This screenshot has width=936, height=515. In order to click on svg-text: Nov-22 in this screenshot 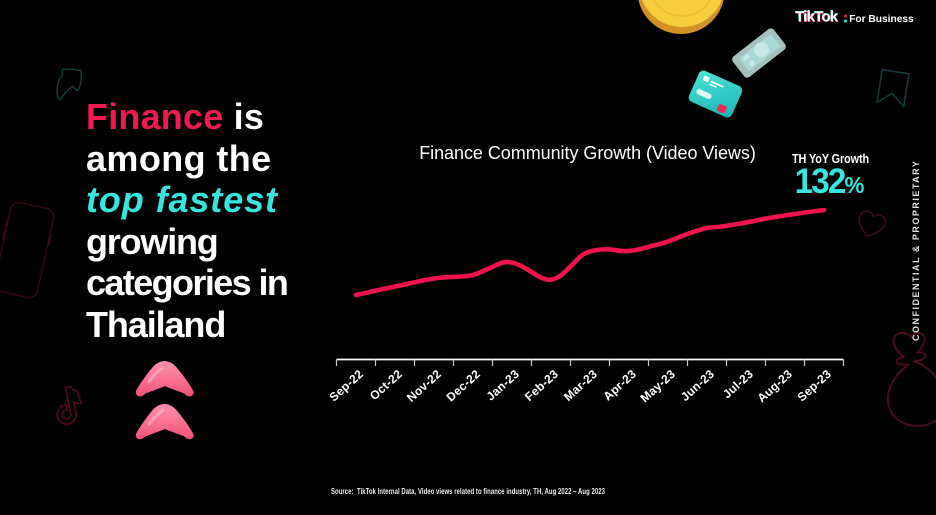, I will do `click(424, 386)`.